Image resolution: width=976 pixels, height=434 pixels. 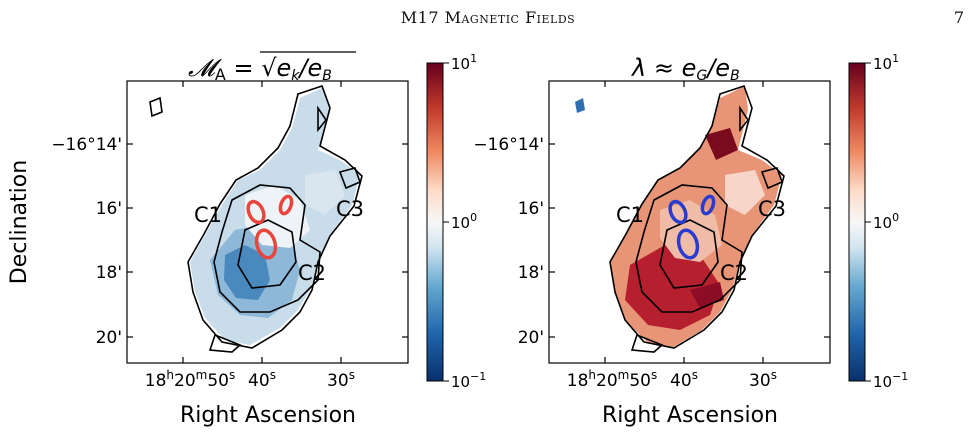 What do you see at coordinates (684, 379) in the screenshot?
I see `xtick-1-right: 40s` at bounding box center [684, 379].